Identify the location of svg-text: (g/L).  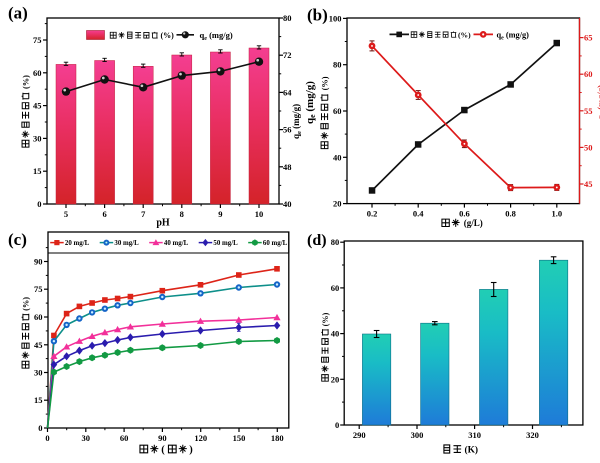
(473, 223).